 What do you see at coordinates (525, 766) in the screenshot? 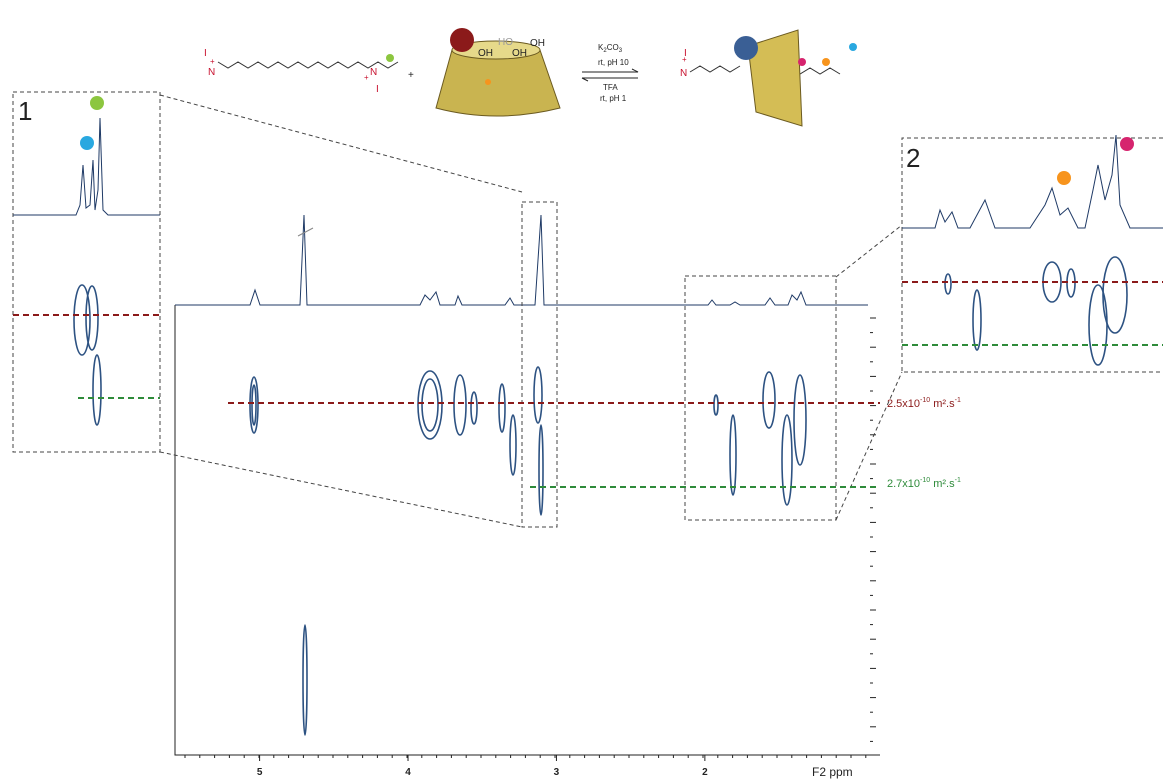
I see `x-axis: 5 4 3 2` at bounding box center [525, 766].